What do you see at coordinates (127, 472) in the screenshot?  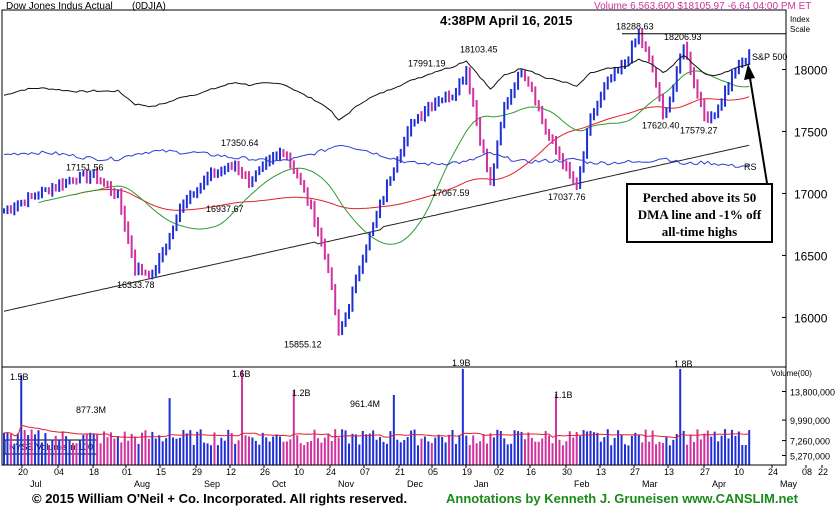 I see `x-day-label: 01` at bounding box center [127, 472].